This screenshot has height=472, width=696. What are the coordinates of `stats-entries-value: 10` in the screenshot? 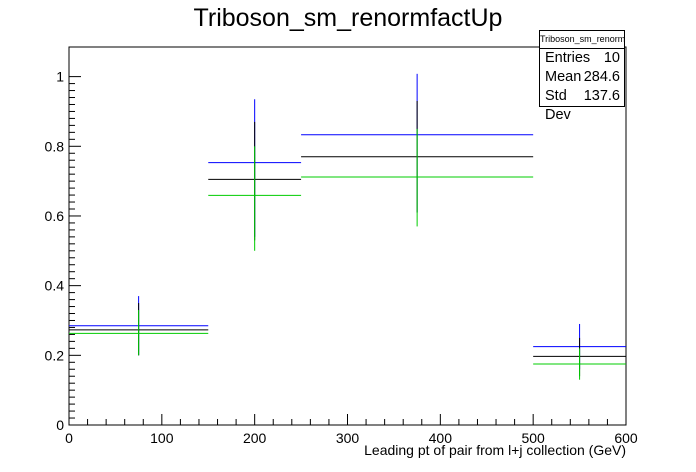 It's located at (611, 58).